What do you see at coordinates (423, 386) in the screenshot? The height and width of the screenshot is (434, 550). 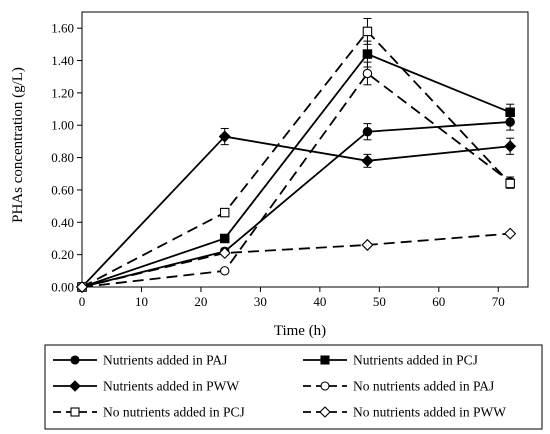 I see `legend-label: No nutrients added in PAJ` at bounding box center [423, 386].